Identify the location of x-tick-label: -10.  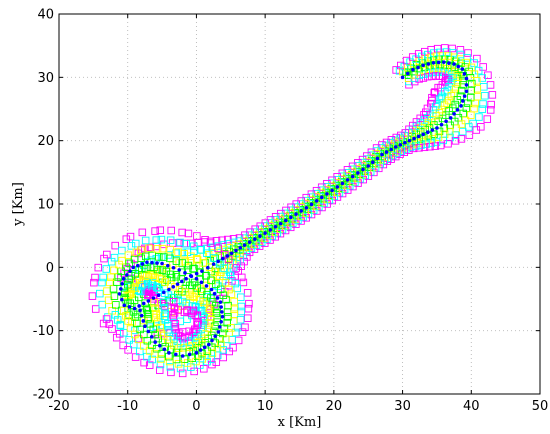
(127, 406).